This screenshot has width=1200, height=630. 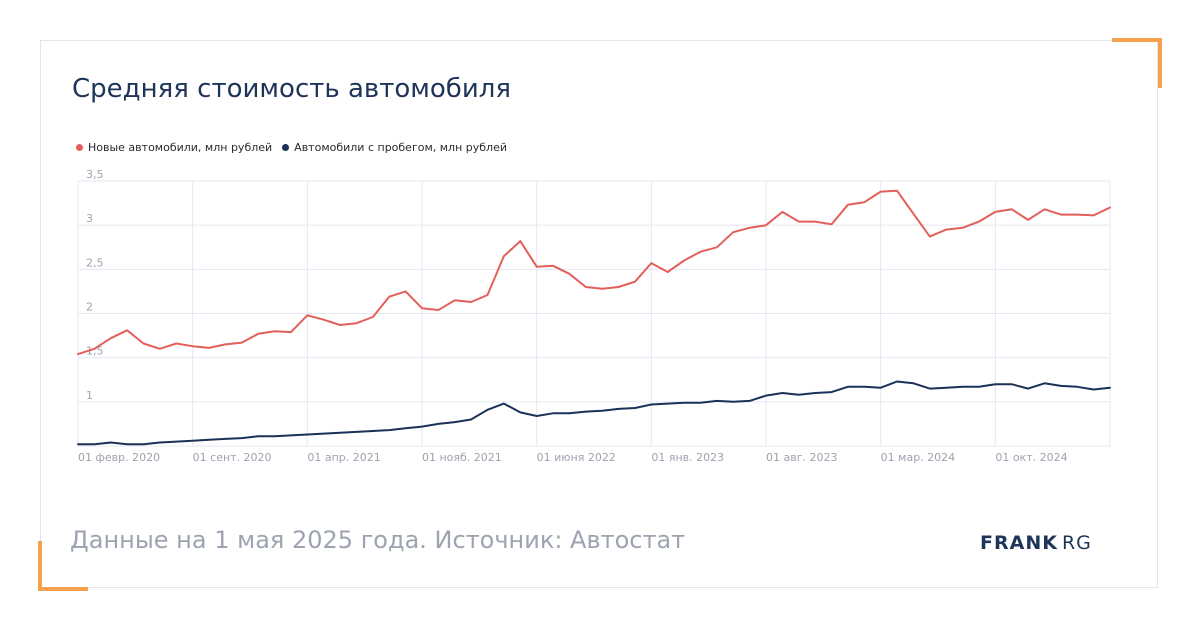 I want to click on x-tick-label: 01 мар. 2024, so click(x=918, y=457).